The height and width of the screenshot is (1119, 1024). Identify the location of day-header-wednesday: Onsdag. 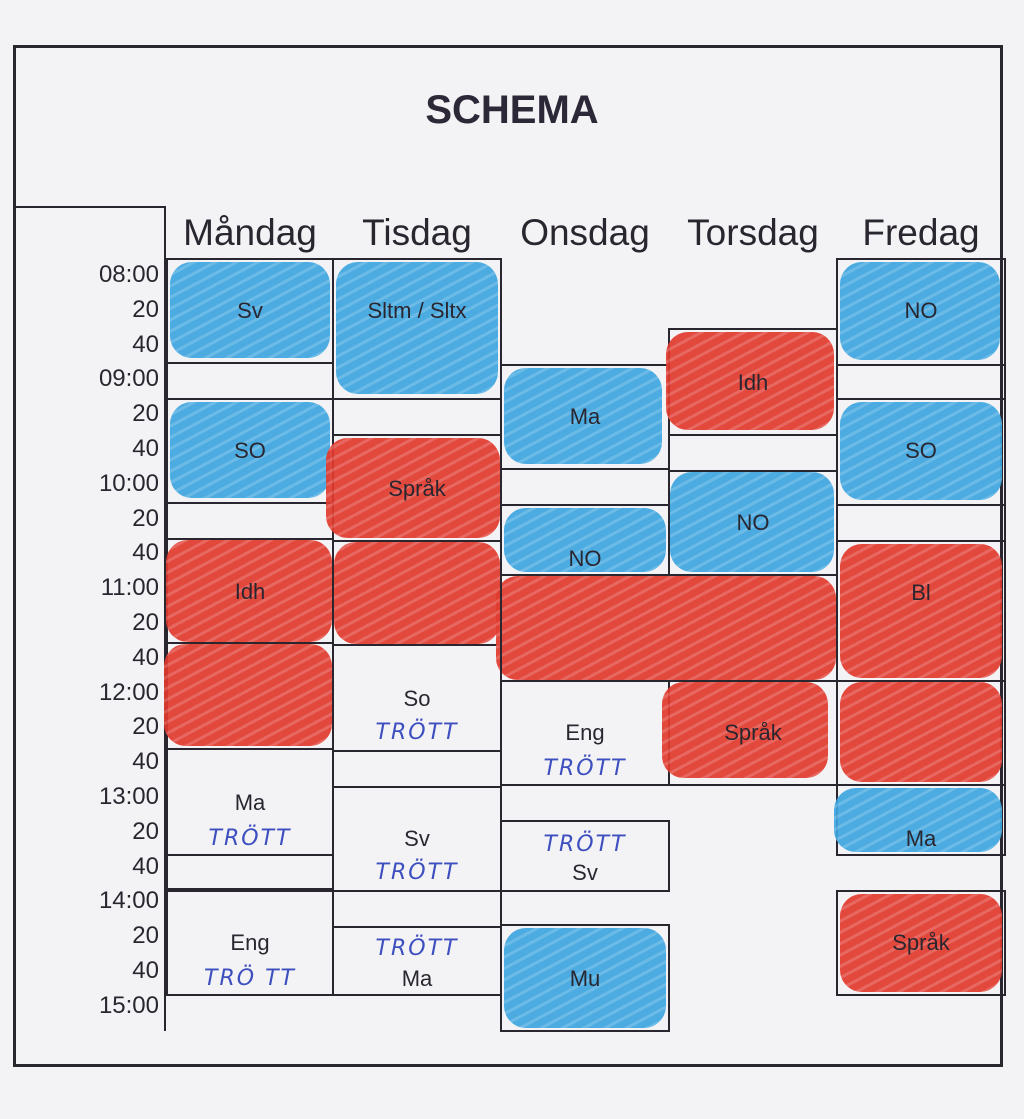
(585, 232).